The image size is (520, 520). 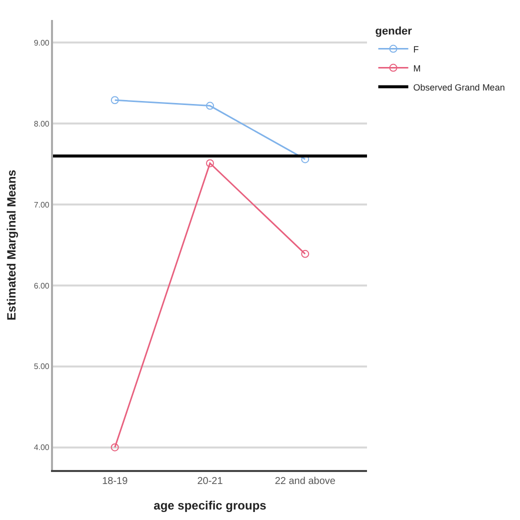 What do you see at coordinates (305, 481) in the screenshot?
I see `x-tick-label: 22 and above` at bounding box center [305, 481].